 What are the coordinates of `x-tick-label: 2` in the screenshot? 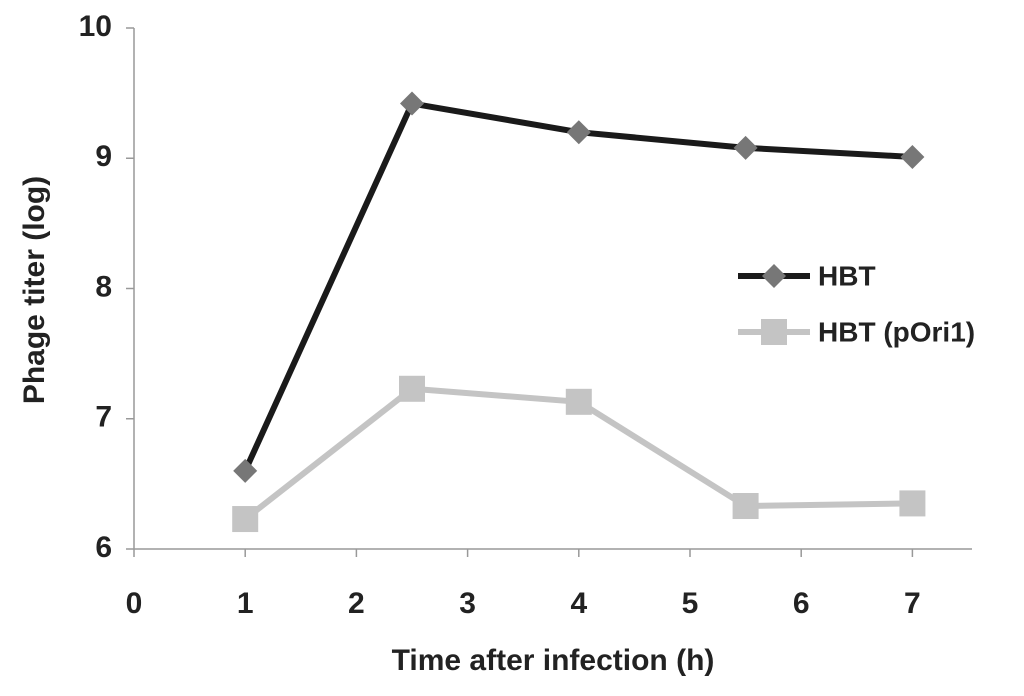 It's located at (356, 603).